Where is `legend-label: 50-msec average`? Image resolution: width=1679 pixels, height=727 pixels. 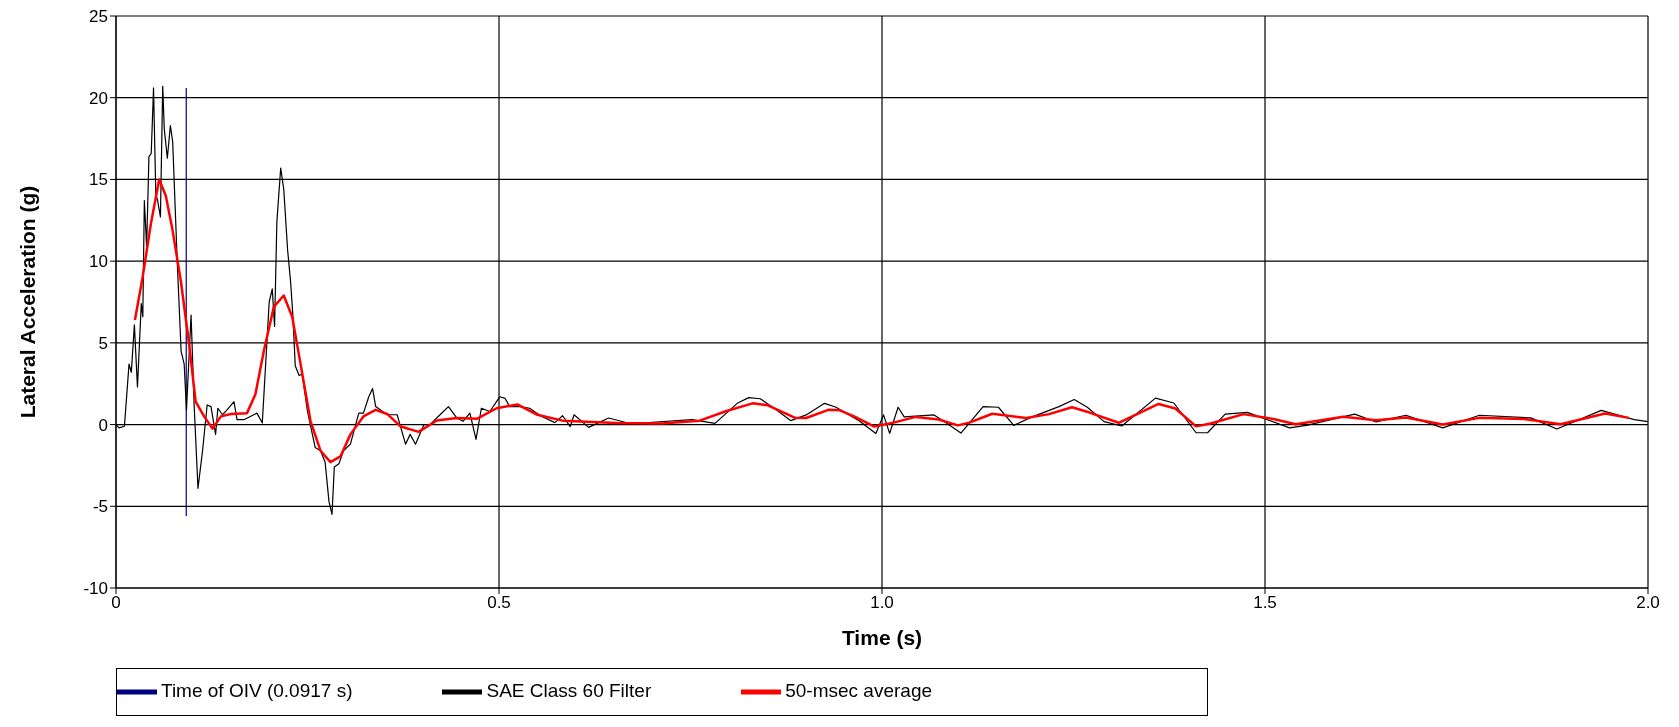
legend-label: 50-msec average is located at coordinates (859, 691).